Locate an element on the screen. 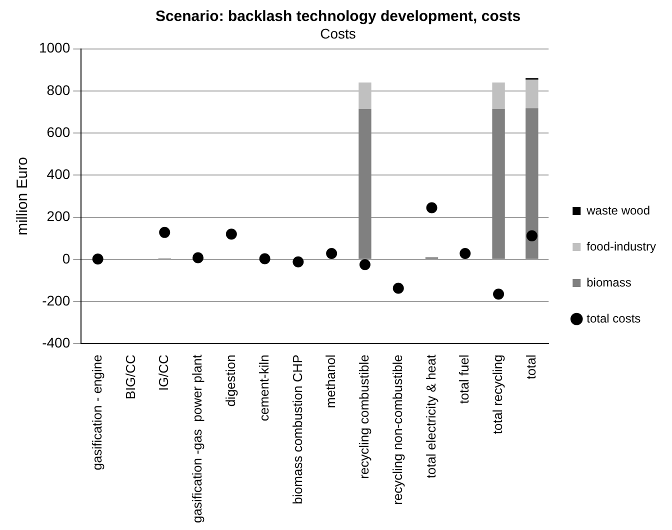  x-tick-label: IG/CC is located at coordinates (164, 372).